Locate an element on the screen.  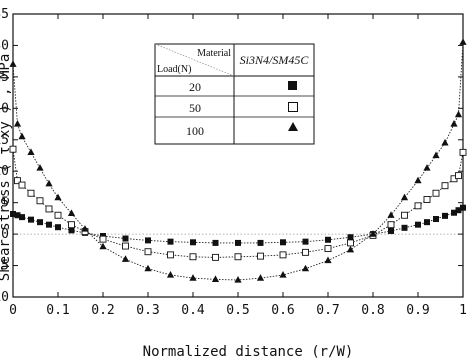
y-tick-label: -10 is located at coordinates (4, 297).